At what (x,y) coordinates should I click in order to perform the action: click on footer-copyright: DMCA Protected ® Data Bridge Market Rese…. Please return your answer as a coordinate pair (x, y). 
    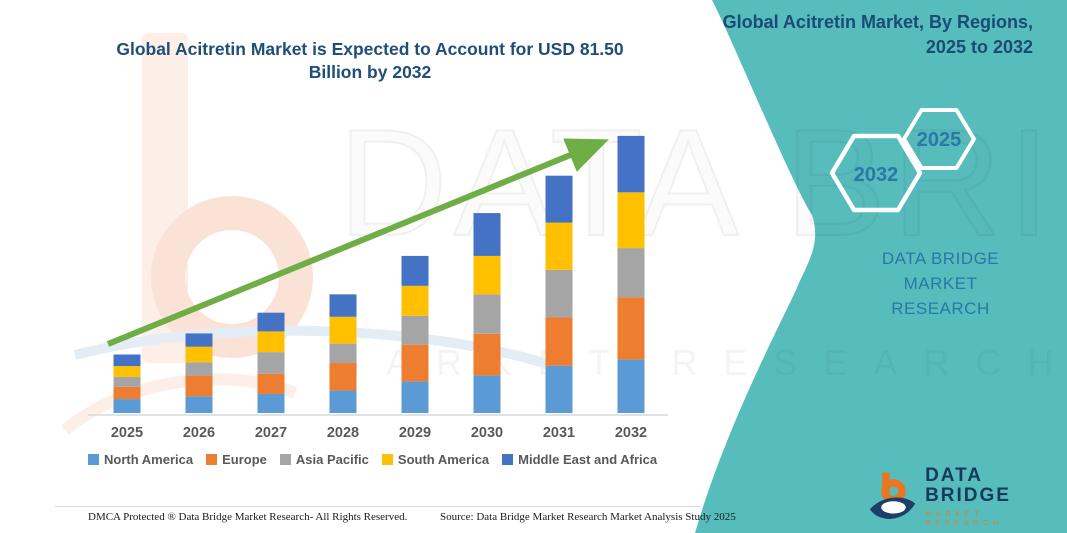
    Looking at the image, I should click on (248, 517).